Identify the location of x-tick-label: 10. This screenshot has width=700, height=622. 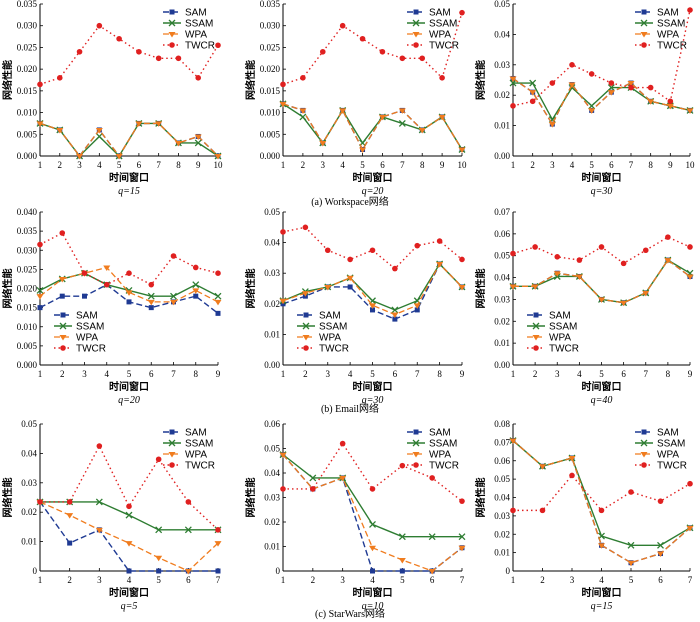
(219, 165).